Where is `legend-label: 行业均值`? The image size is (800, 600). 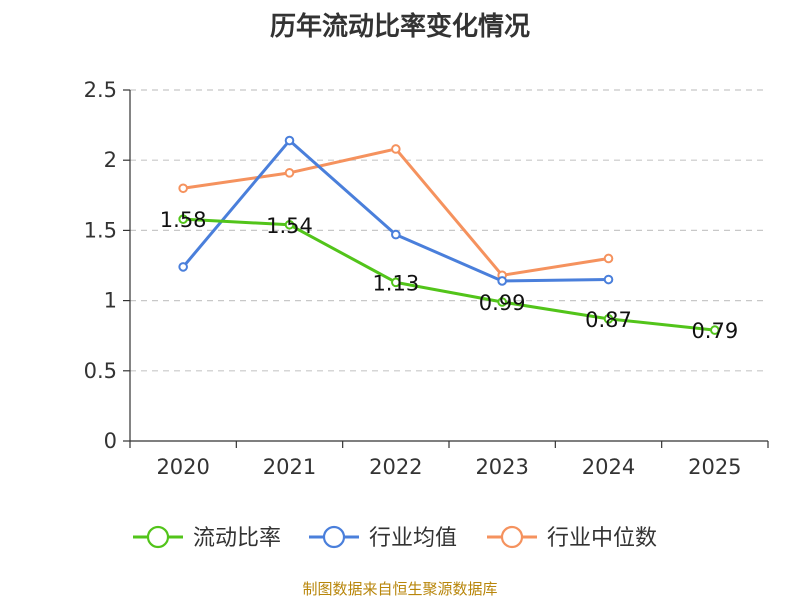
legend-label: 行业均值 is located at coordinates (413, 538).